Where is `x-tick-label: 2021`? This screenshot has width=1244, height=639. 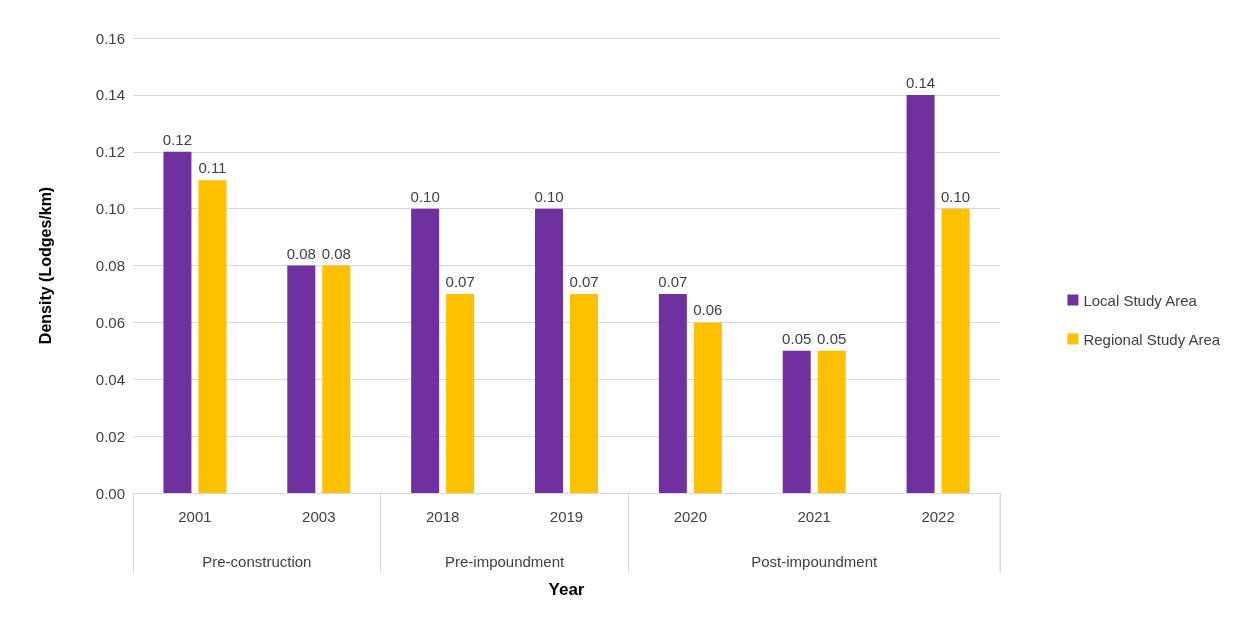
x-tick-label: 2021 is located at coordinates (814, 516).